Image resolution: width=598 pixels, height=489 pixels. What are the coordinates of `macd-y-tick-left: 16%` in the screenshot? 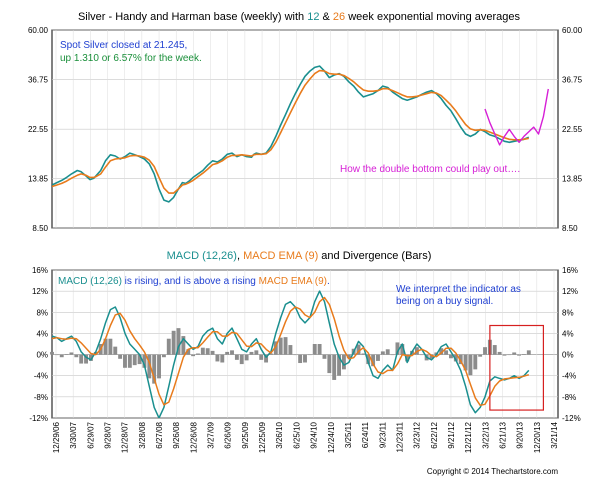 It's located at (40, 270).